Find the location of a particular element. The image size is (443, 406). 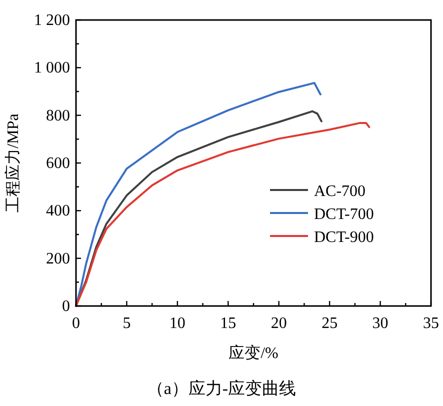

y-tick-label: 600 is located at coordinates (58, 163).